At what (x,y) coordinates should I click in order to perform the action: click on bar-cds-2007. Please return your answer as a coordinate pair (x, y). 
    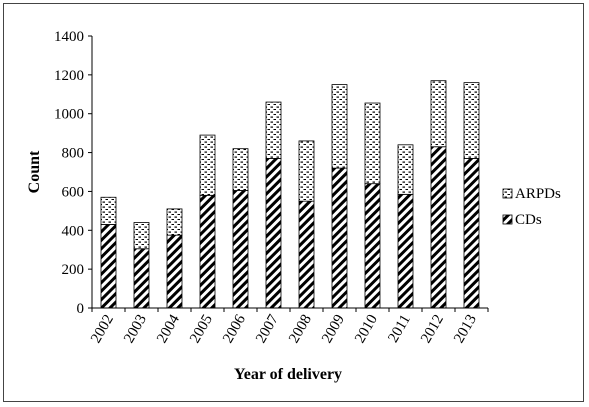
    Looking at the image, I should click on (273, 233).